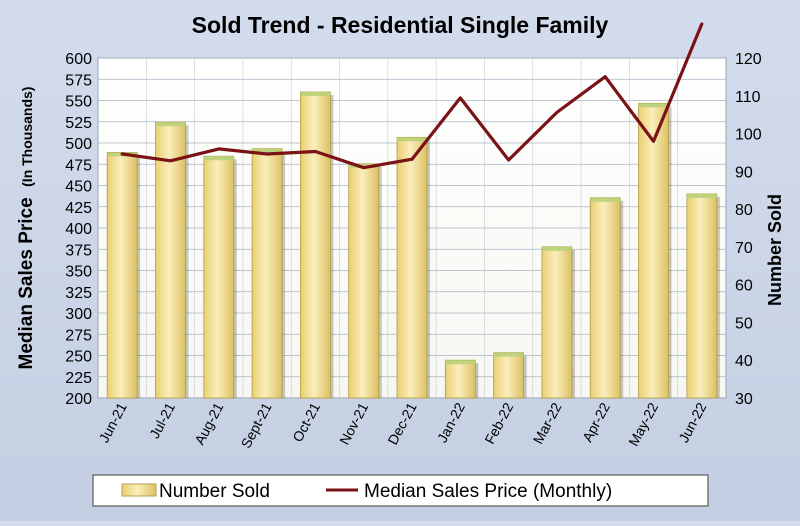  I want to click on left-tick-label: 425, so click(78, 208).